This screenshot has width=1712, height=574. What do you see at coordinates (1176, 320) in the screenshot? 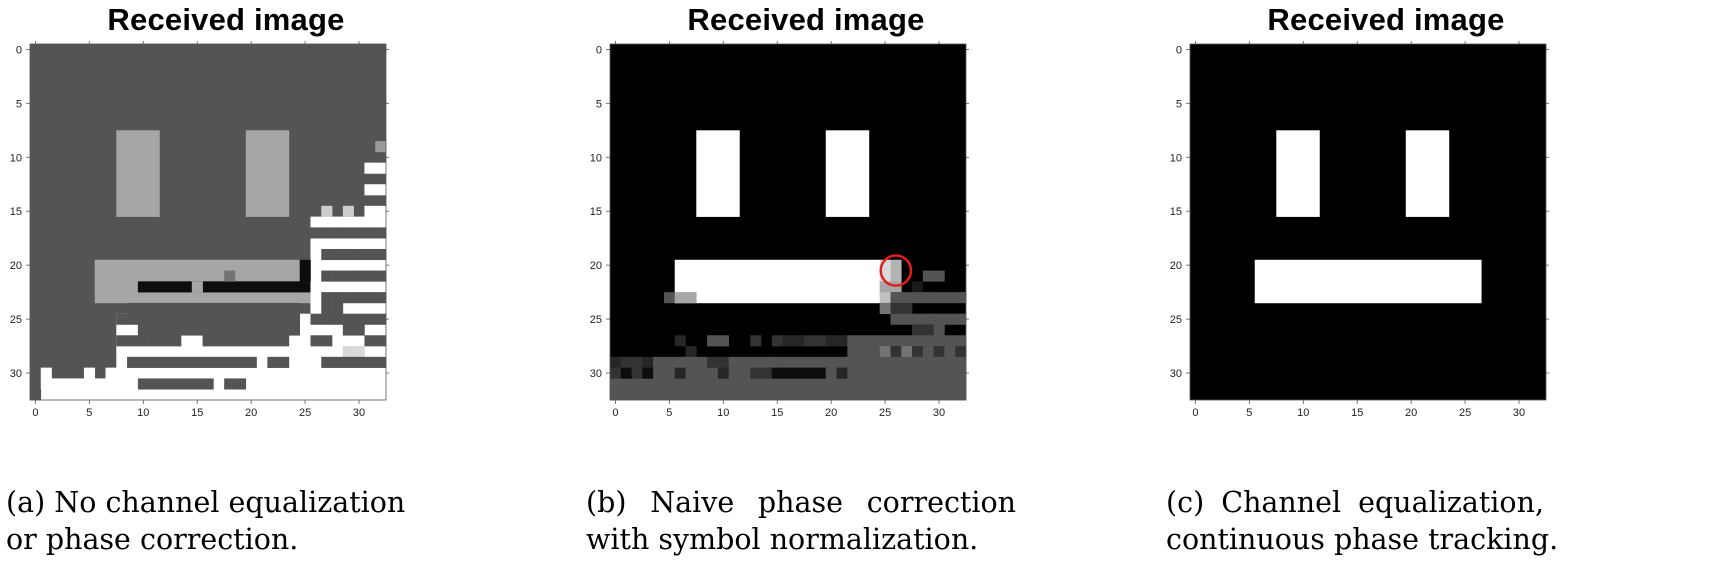
I see `y-tick-label: 25` at bounding box center [1176, 320].